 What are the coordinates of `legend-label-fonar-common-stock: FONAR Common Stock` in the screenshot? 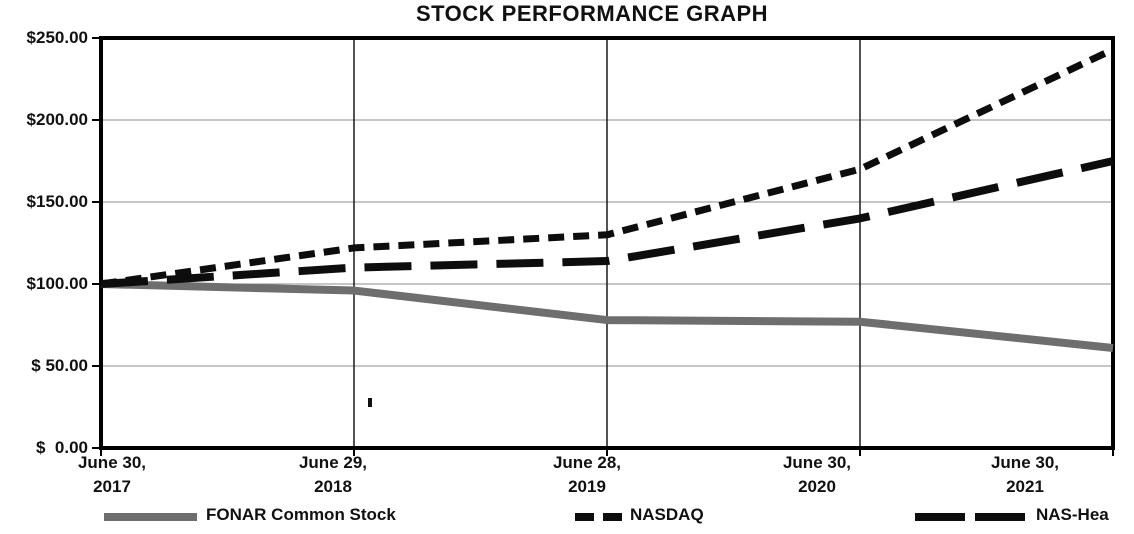 It's located at (301, 514).